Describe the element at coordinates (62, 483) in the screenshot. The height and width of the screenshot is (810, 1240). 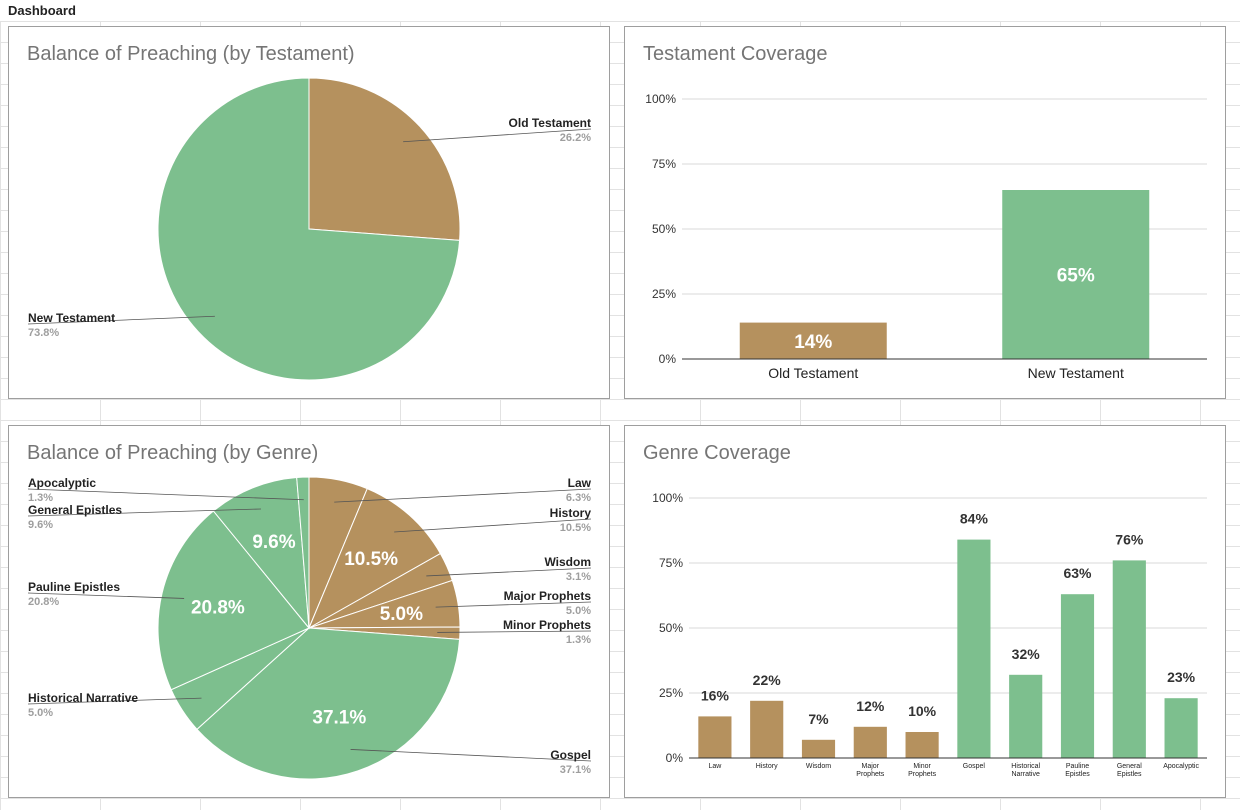
I see `legend-label: Apocalyptic` at that location.